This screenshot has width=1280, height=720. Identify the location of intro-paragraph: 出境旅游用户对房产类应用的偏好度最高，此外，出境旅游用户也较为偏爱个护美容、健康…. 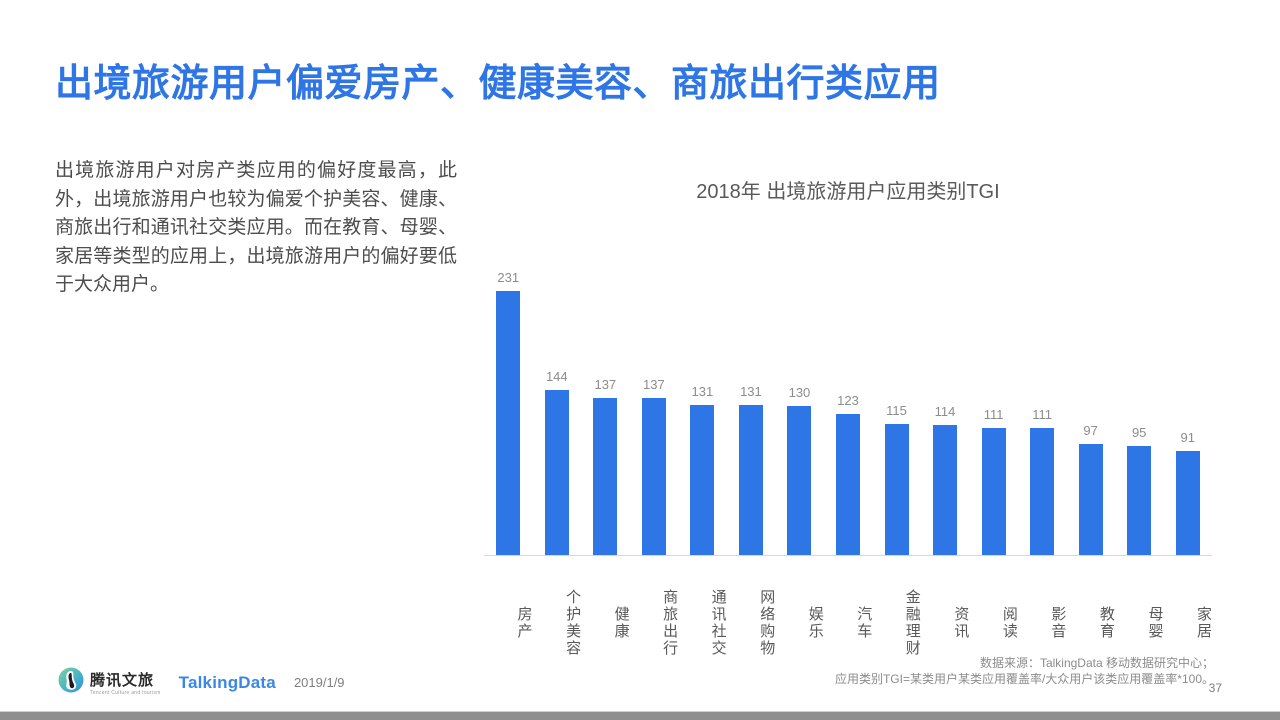
(256, 227).